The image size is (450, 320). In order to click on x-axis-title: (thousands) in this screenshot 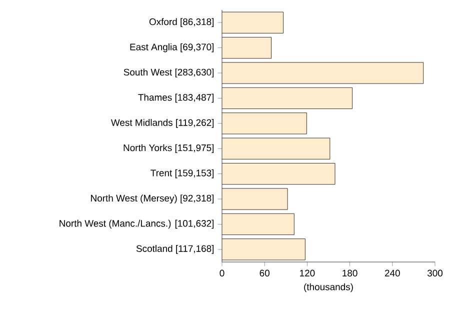, I will do `click(328, 287)`.